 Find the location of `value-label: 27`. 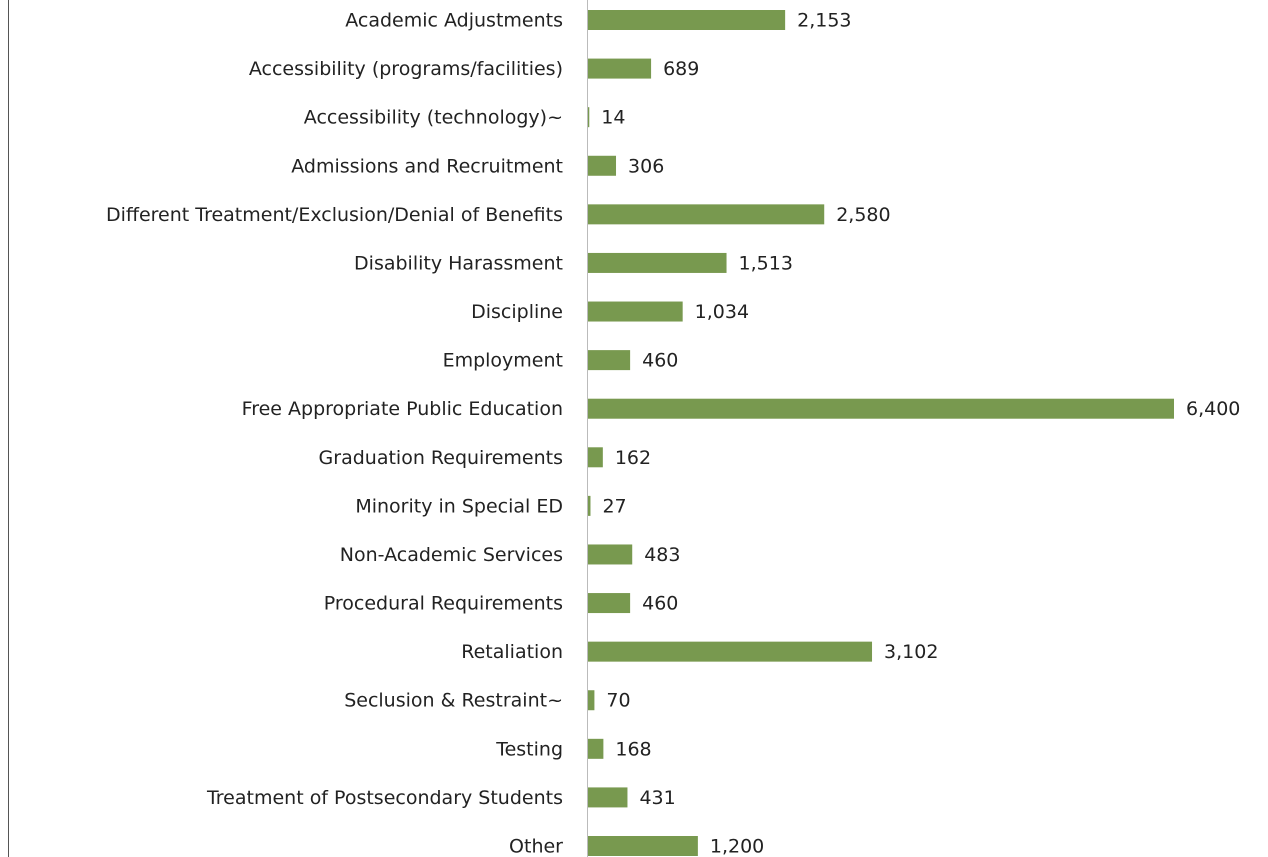

value-label: 27 is located at coordinates (614, 506).